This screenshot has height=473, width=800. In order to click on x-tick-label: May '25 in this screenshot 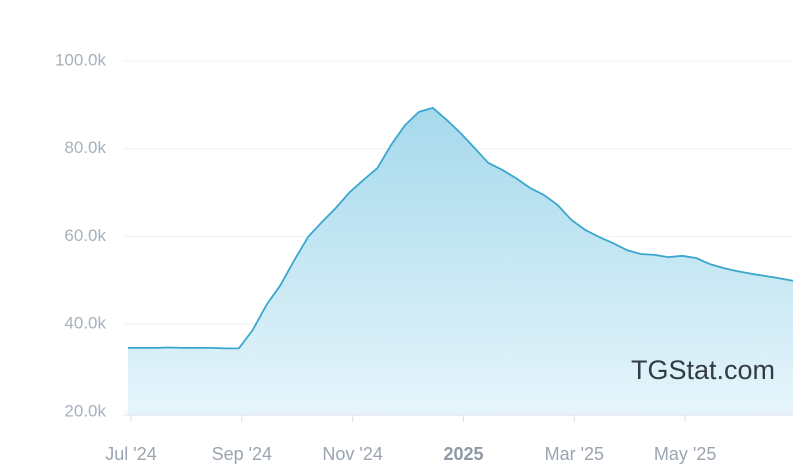, I will do `click(685, 454)`.